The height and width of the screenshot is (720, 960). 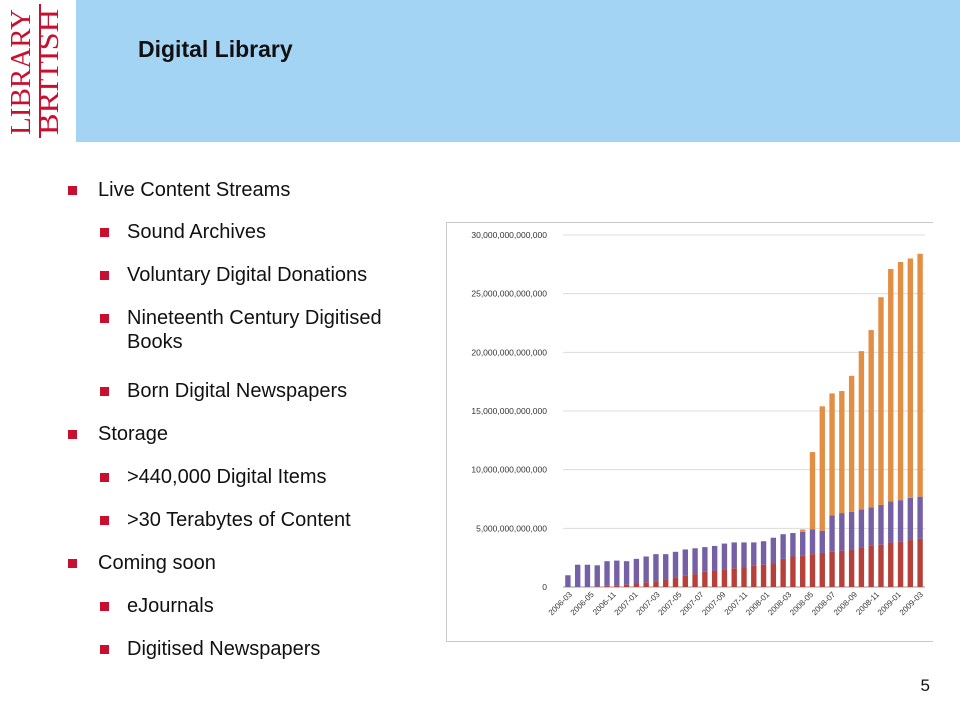 What do you see at coordinates (511, 528) in the screenshot?
I see `y-tick-label: 5,000,000,000,000` at bounding box center [511, 528].